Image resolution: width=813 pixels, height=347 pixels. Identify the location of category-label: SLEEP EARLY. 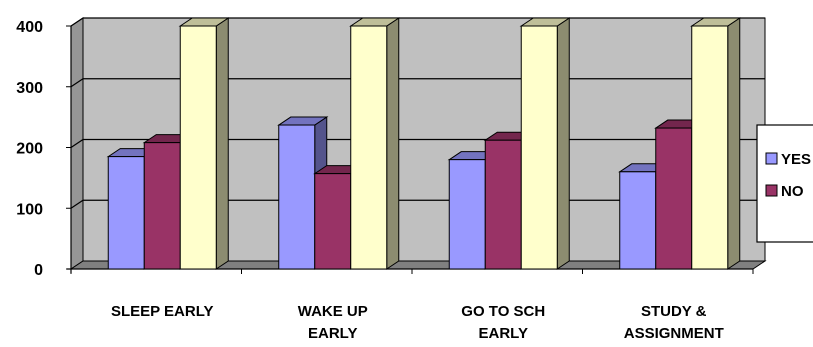
(162, 311).